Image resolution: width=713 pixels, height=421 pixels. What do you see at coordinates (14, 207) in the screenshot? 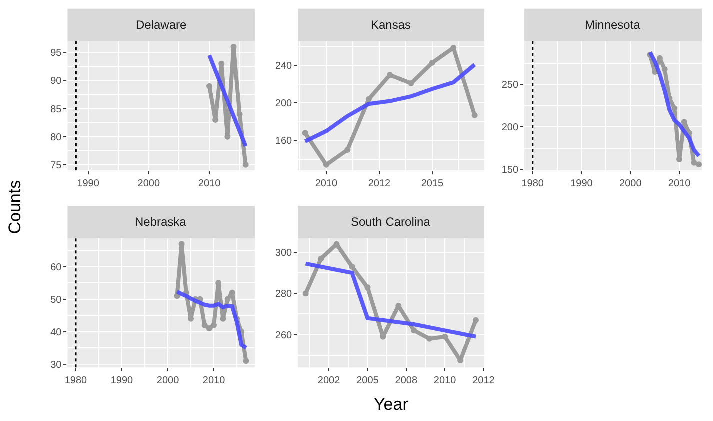
I see `y-axis-title: Counts` at bounding box center [14, 207].